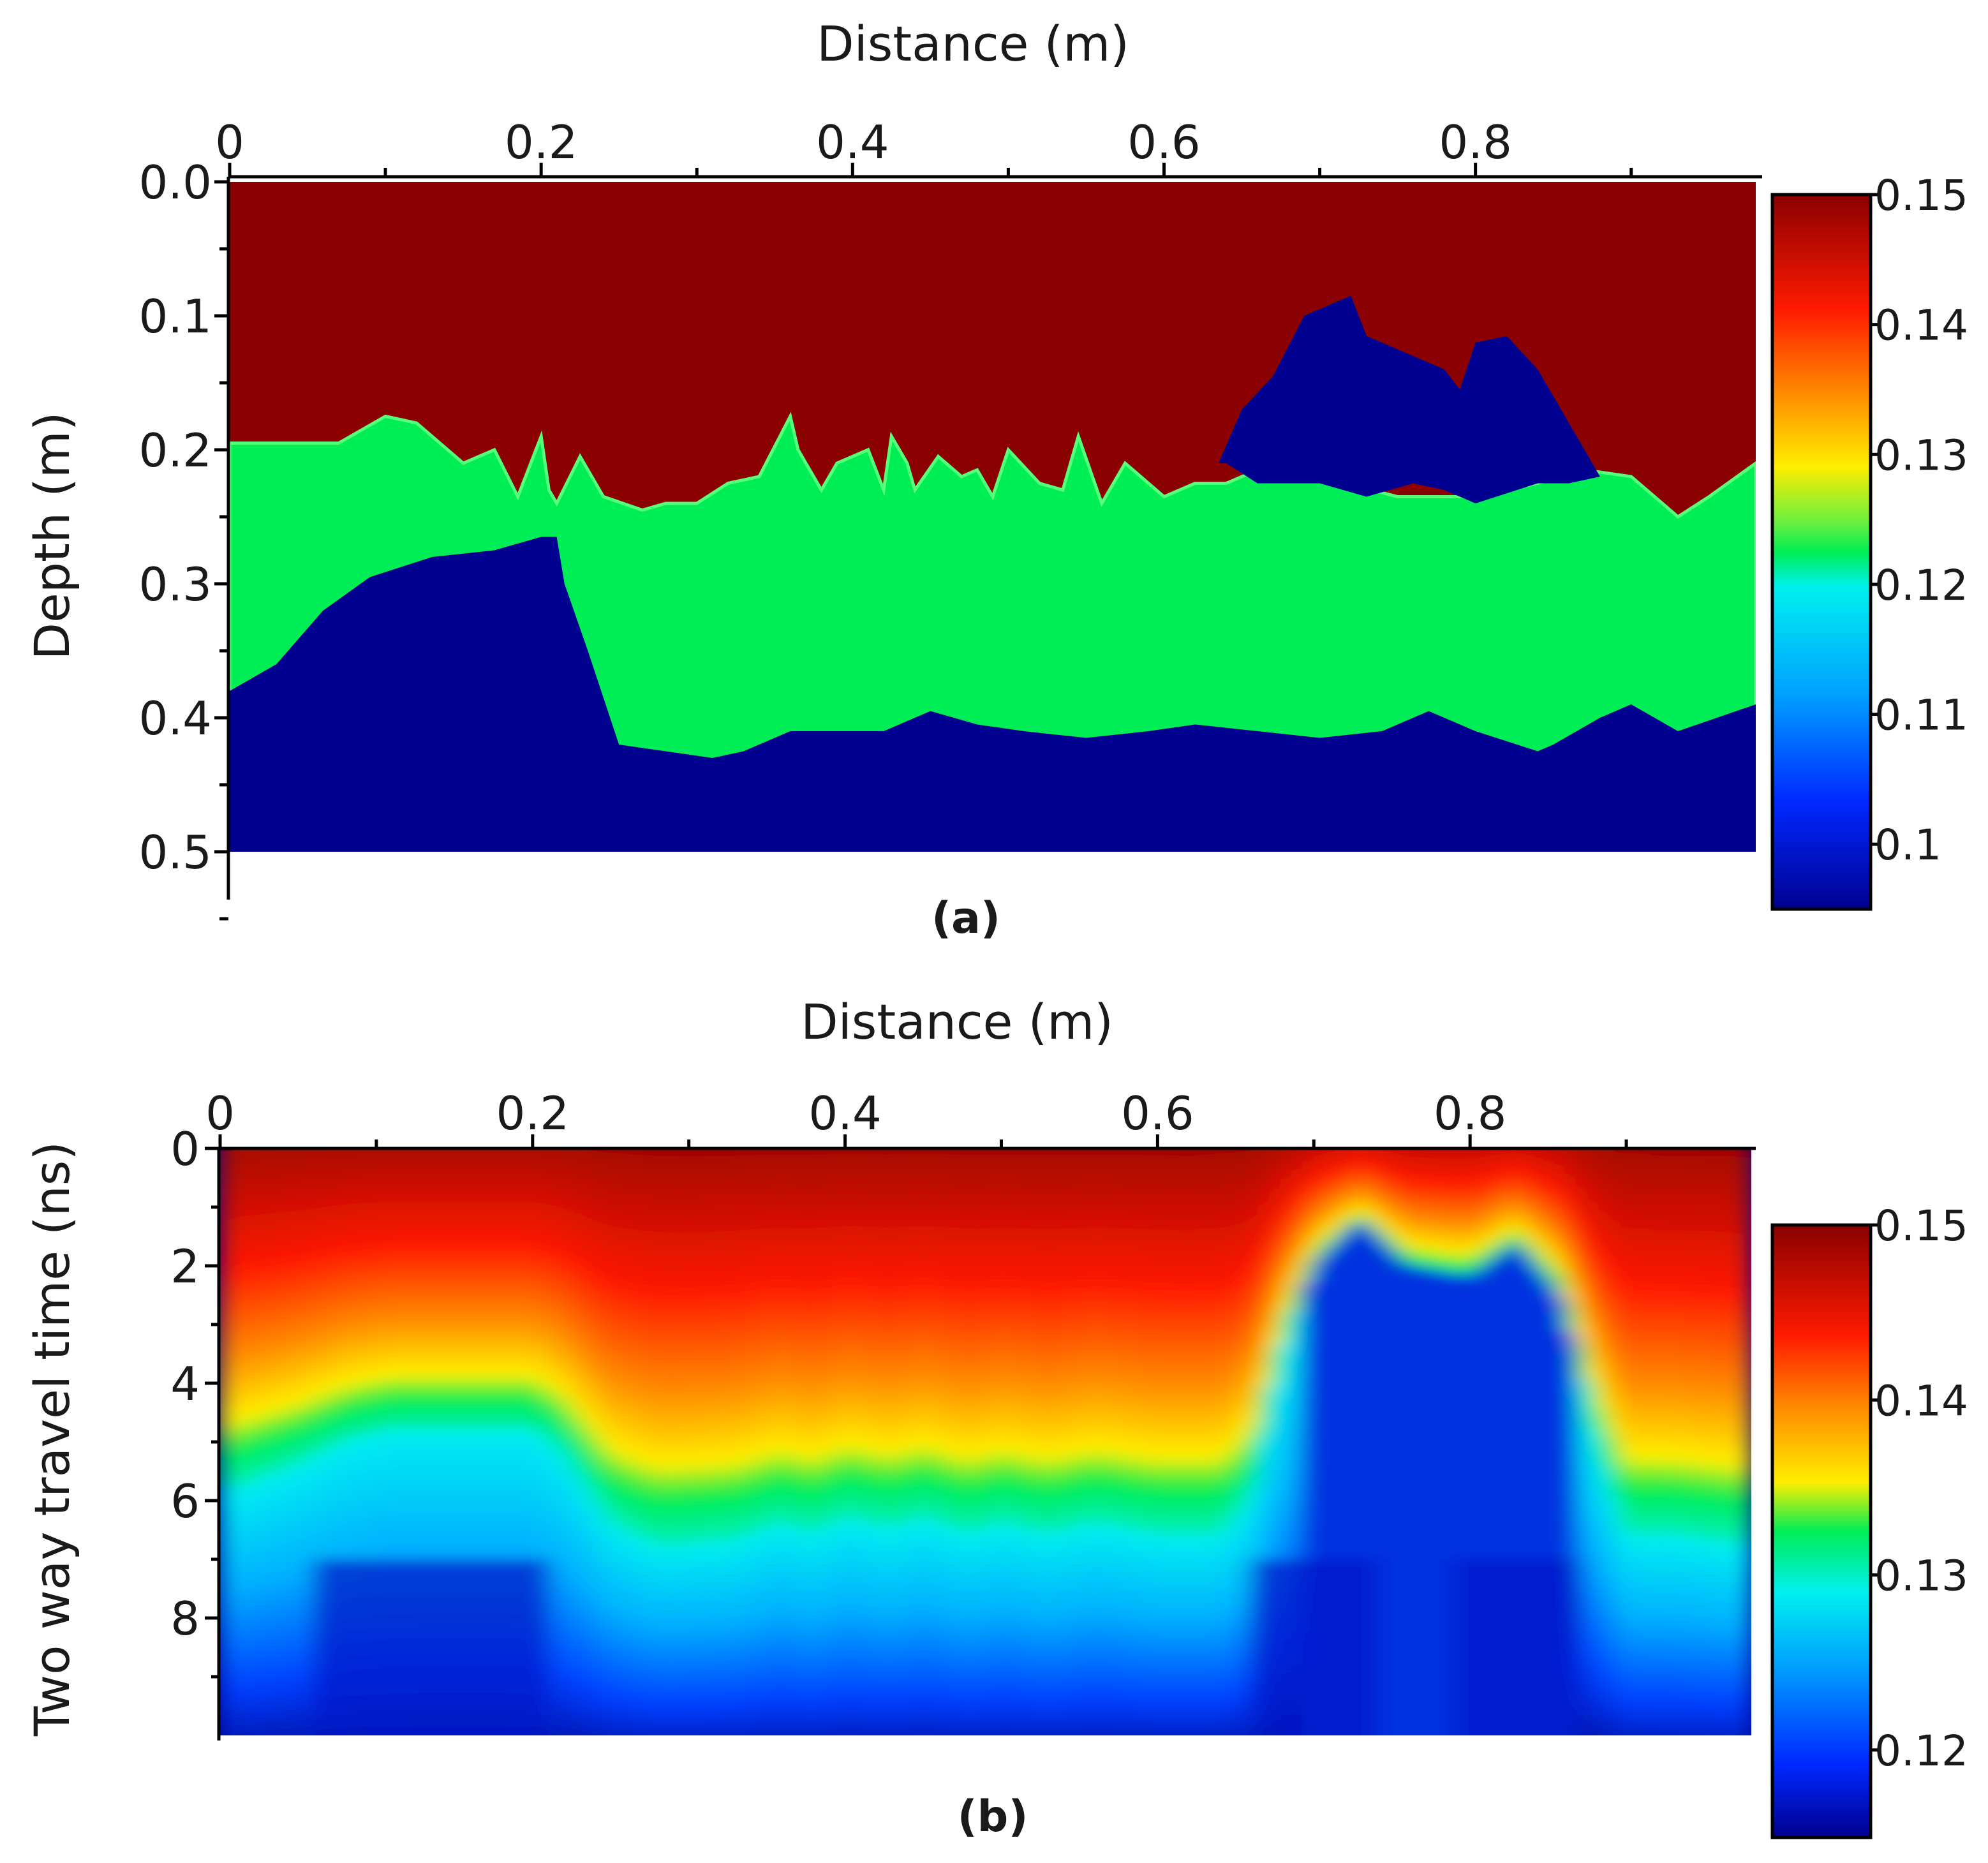 The width and height of the screenshot is (1988, 1863). What do you see at coordinates (1409, 399) in the screenshot?
I see `panel-a-blue-inclusion` at bounding box center [1409, 399].